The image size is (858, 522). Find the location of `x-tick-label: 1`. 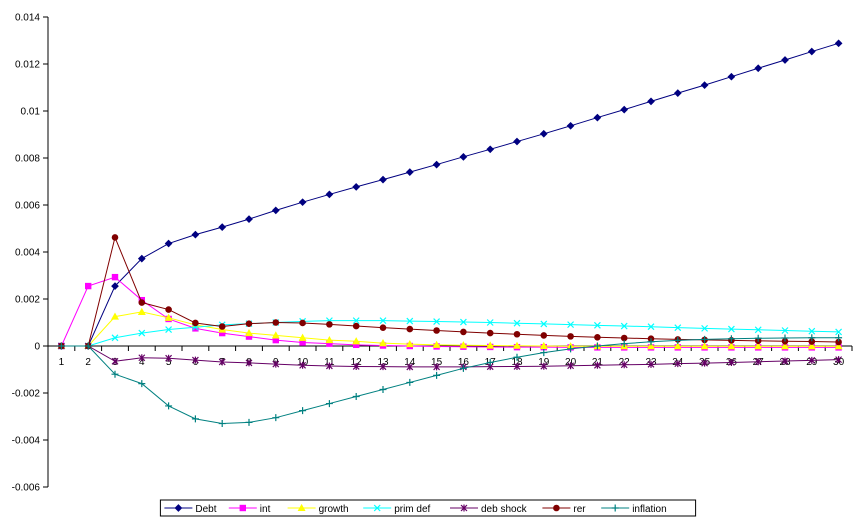

x-tick-label: 1 is located at coordinates (62, 362).